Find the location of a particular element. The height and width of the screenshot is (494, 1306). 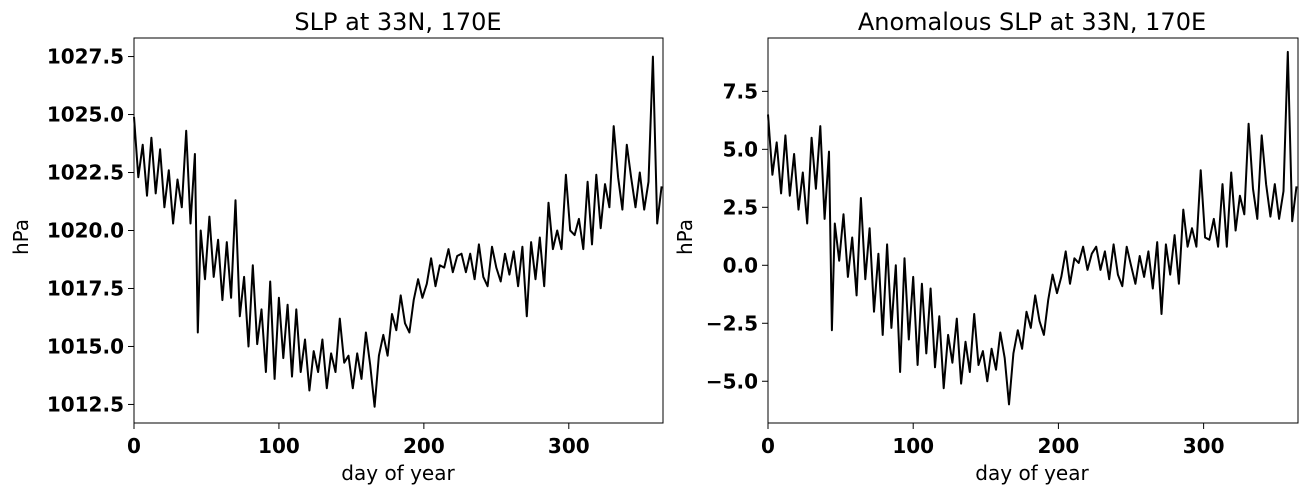

y-tick-label: 7.5 is located at coordinates (740, 91).